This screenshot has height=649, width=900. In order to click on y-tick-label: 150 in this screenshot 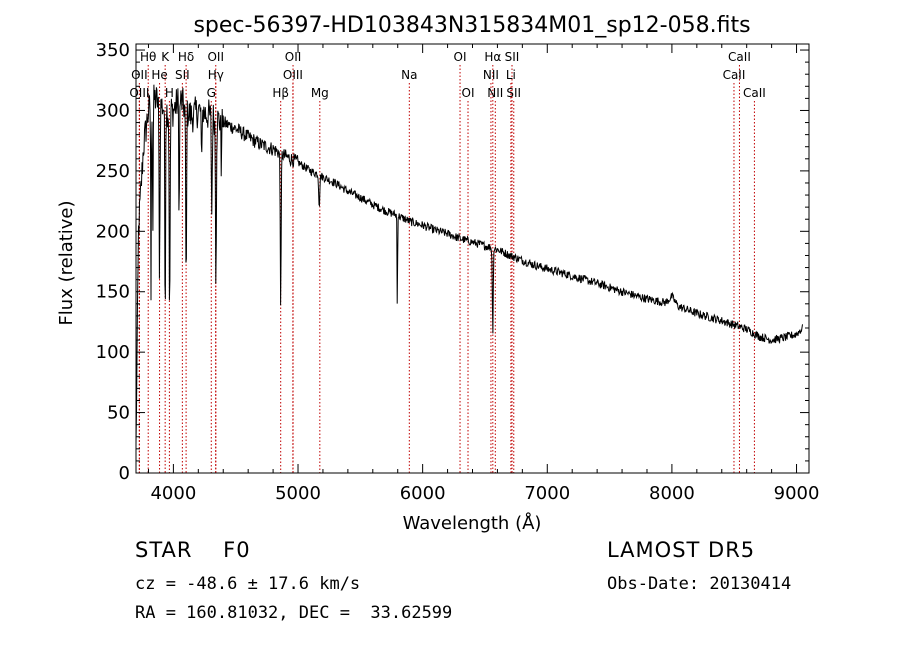, I will do `click(113, 292)`.